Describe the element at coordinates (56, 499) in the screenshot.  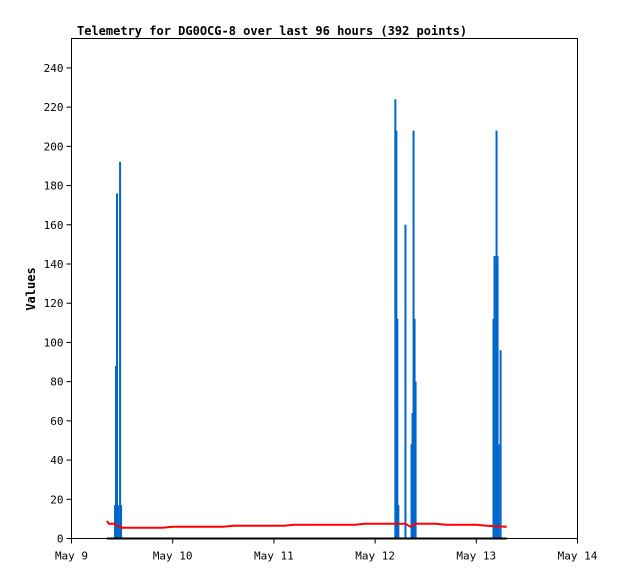
I see `y-tick-label-1: 20` at that location.